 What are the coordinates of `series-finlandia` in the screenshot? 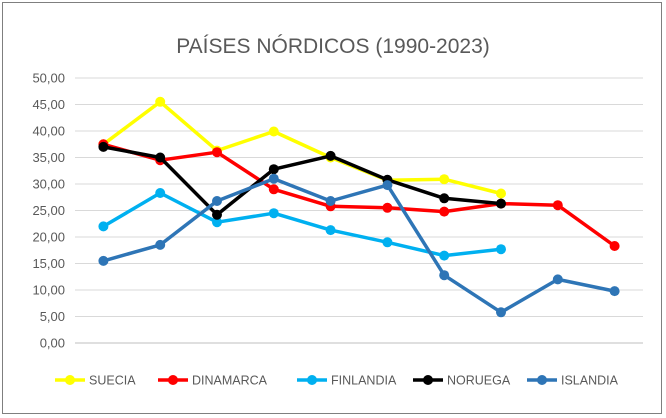 It's located at (302, 224).